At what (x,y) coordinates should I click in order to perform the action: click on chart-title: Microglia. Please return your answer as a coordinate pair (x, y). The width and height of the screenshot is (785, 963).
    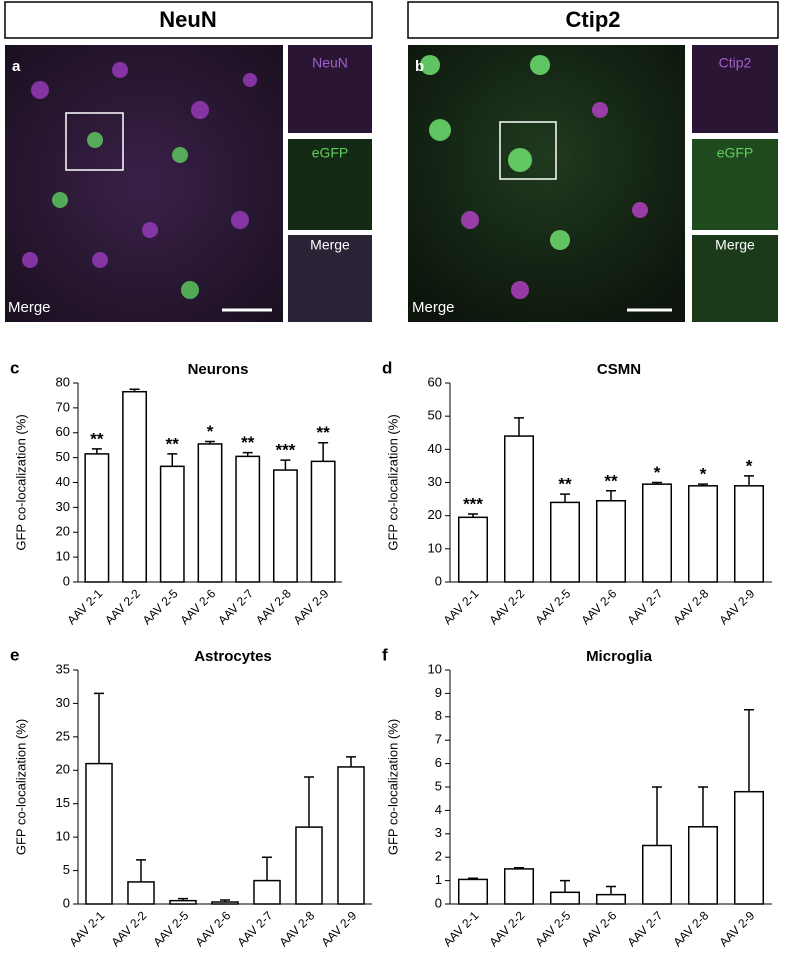
    Looking at the image, I should click on (619, 656).